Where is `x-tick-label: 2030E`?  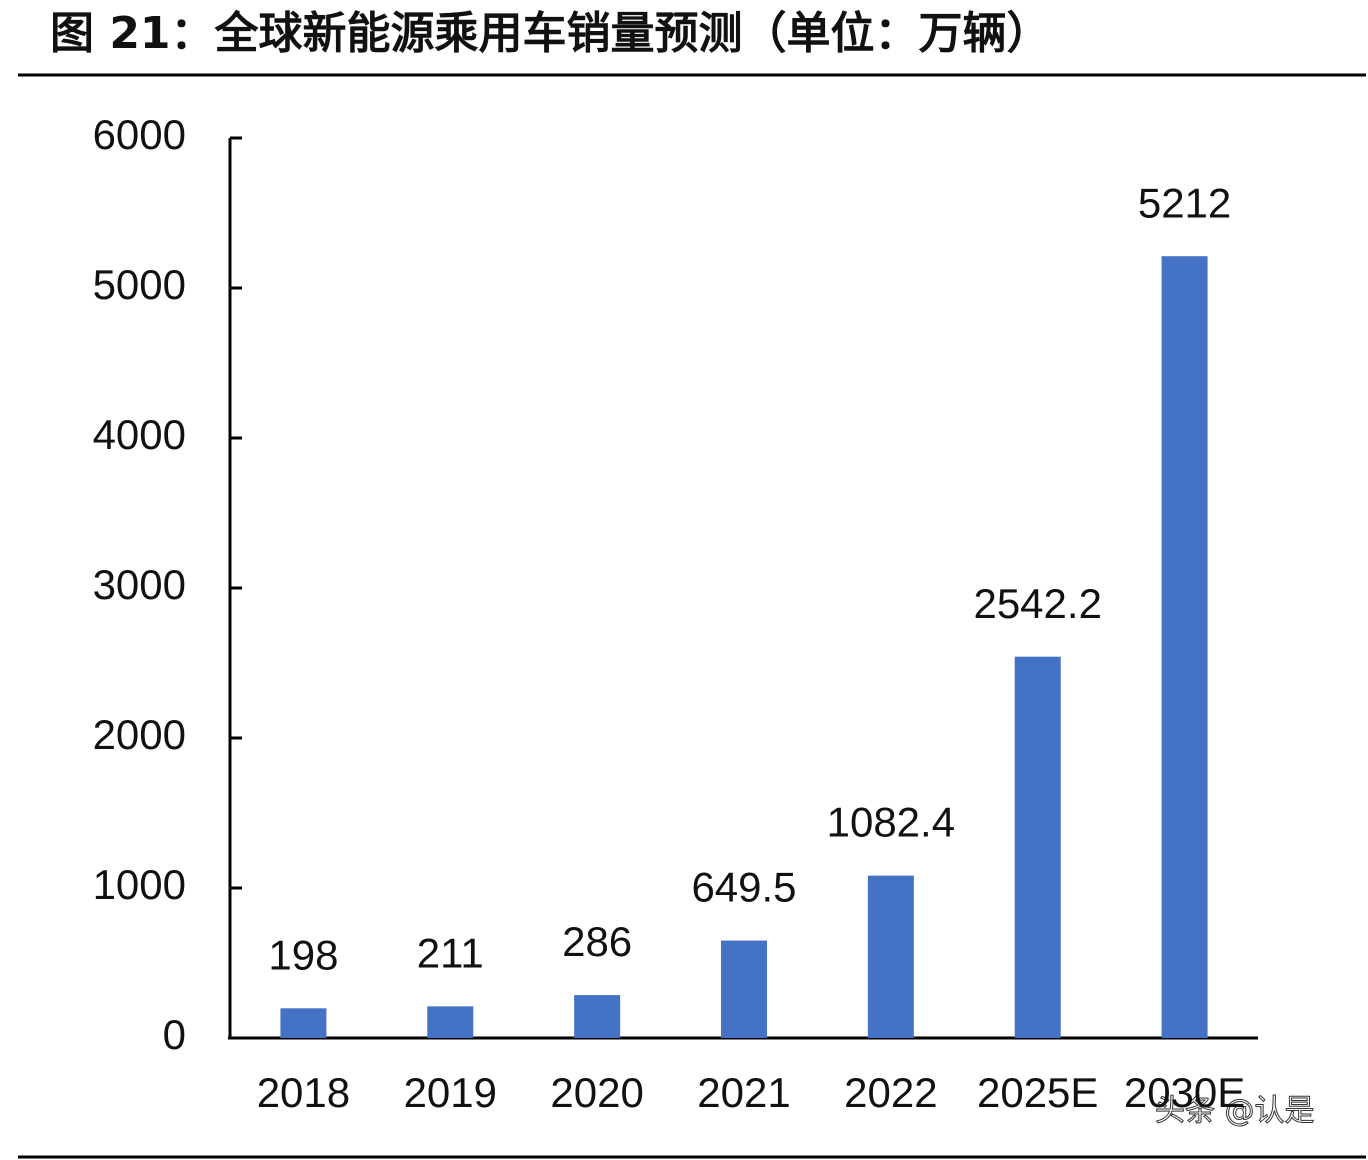
x-tick-label: 2030E is located at coordinates (1184, 1092).